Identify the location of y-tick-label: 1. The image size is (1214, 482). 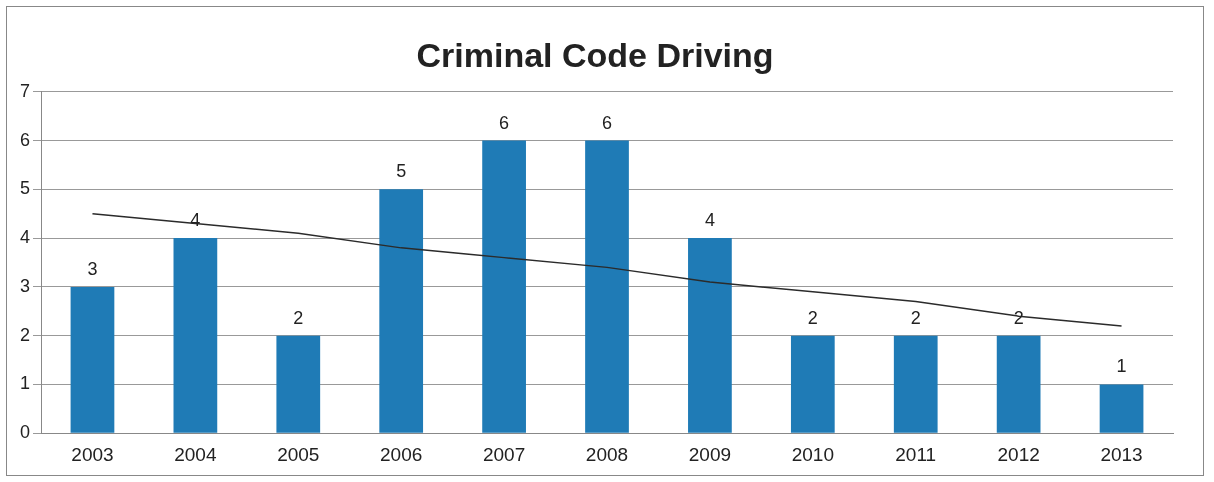
(25, 383).